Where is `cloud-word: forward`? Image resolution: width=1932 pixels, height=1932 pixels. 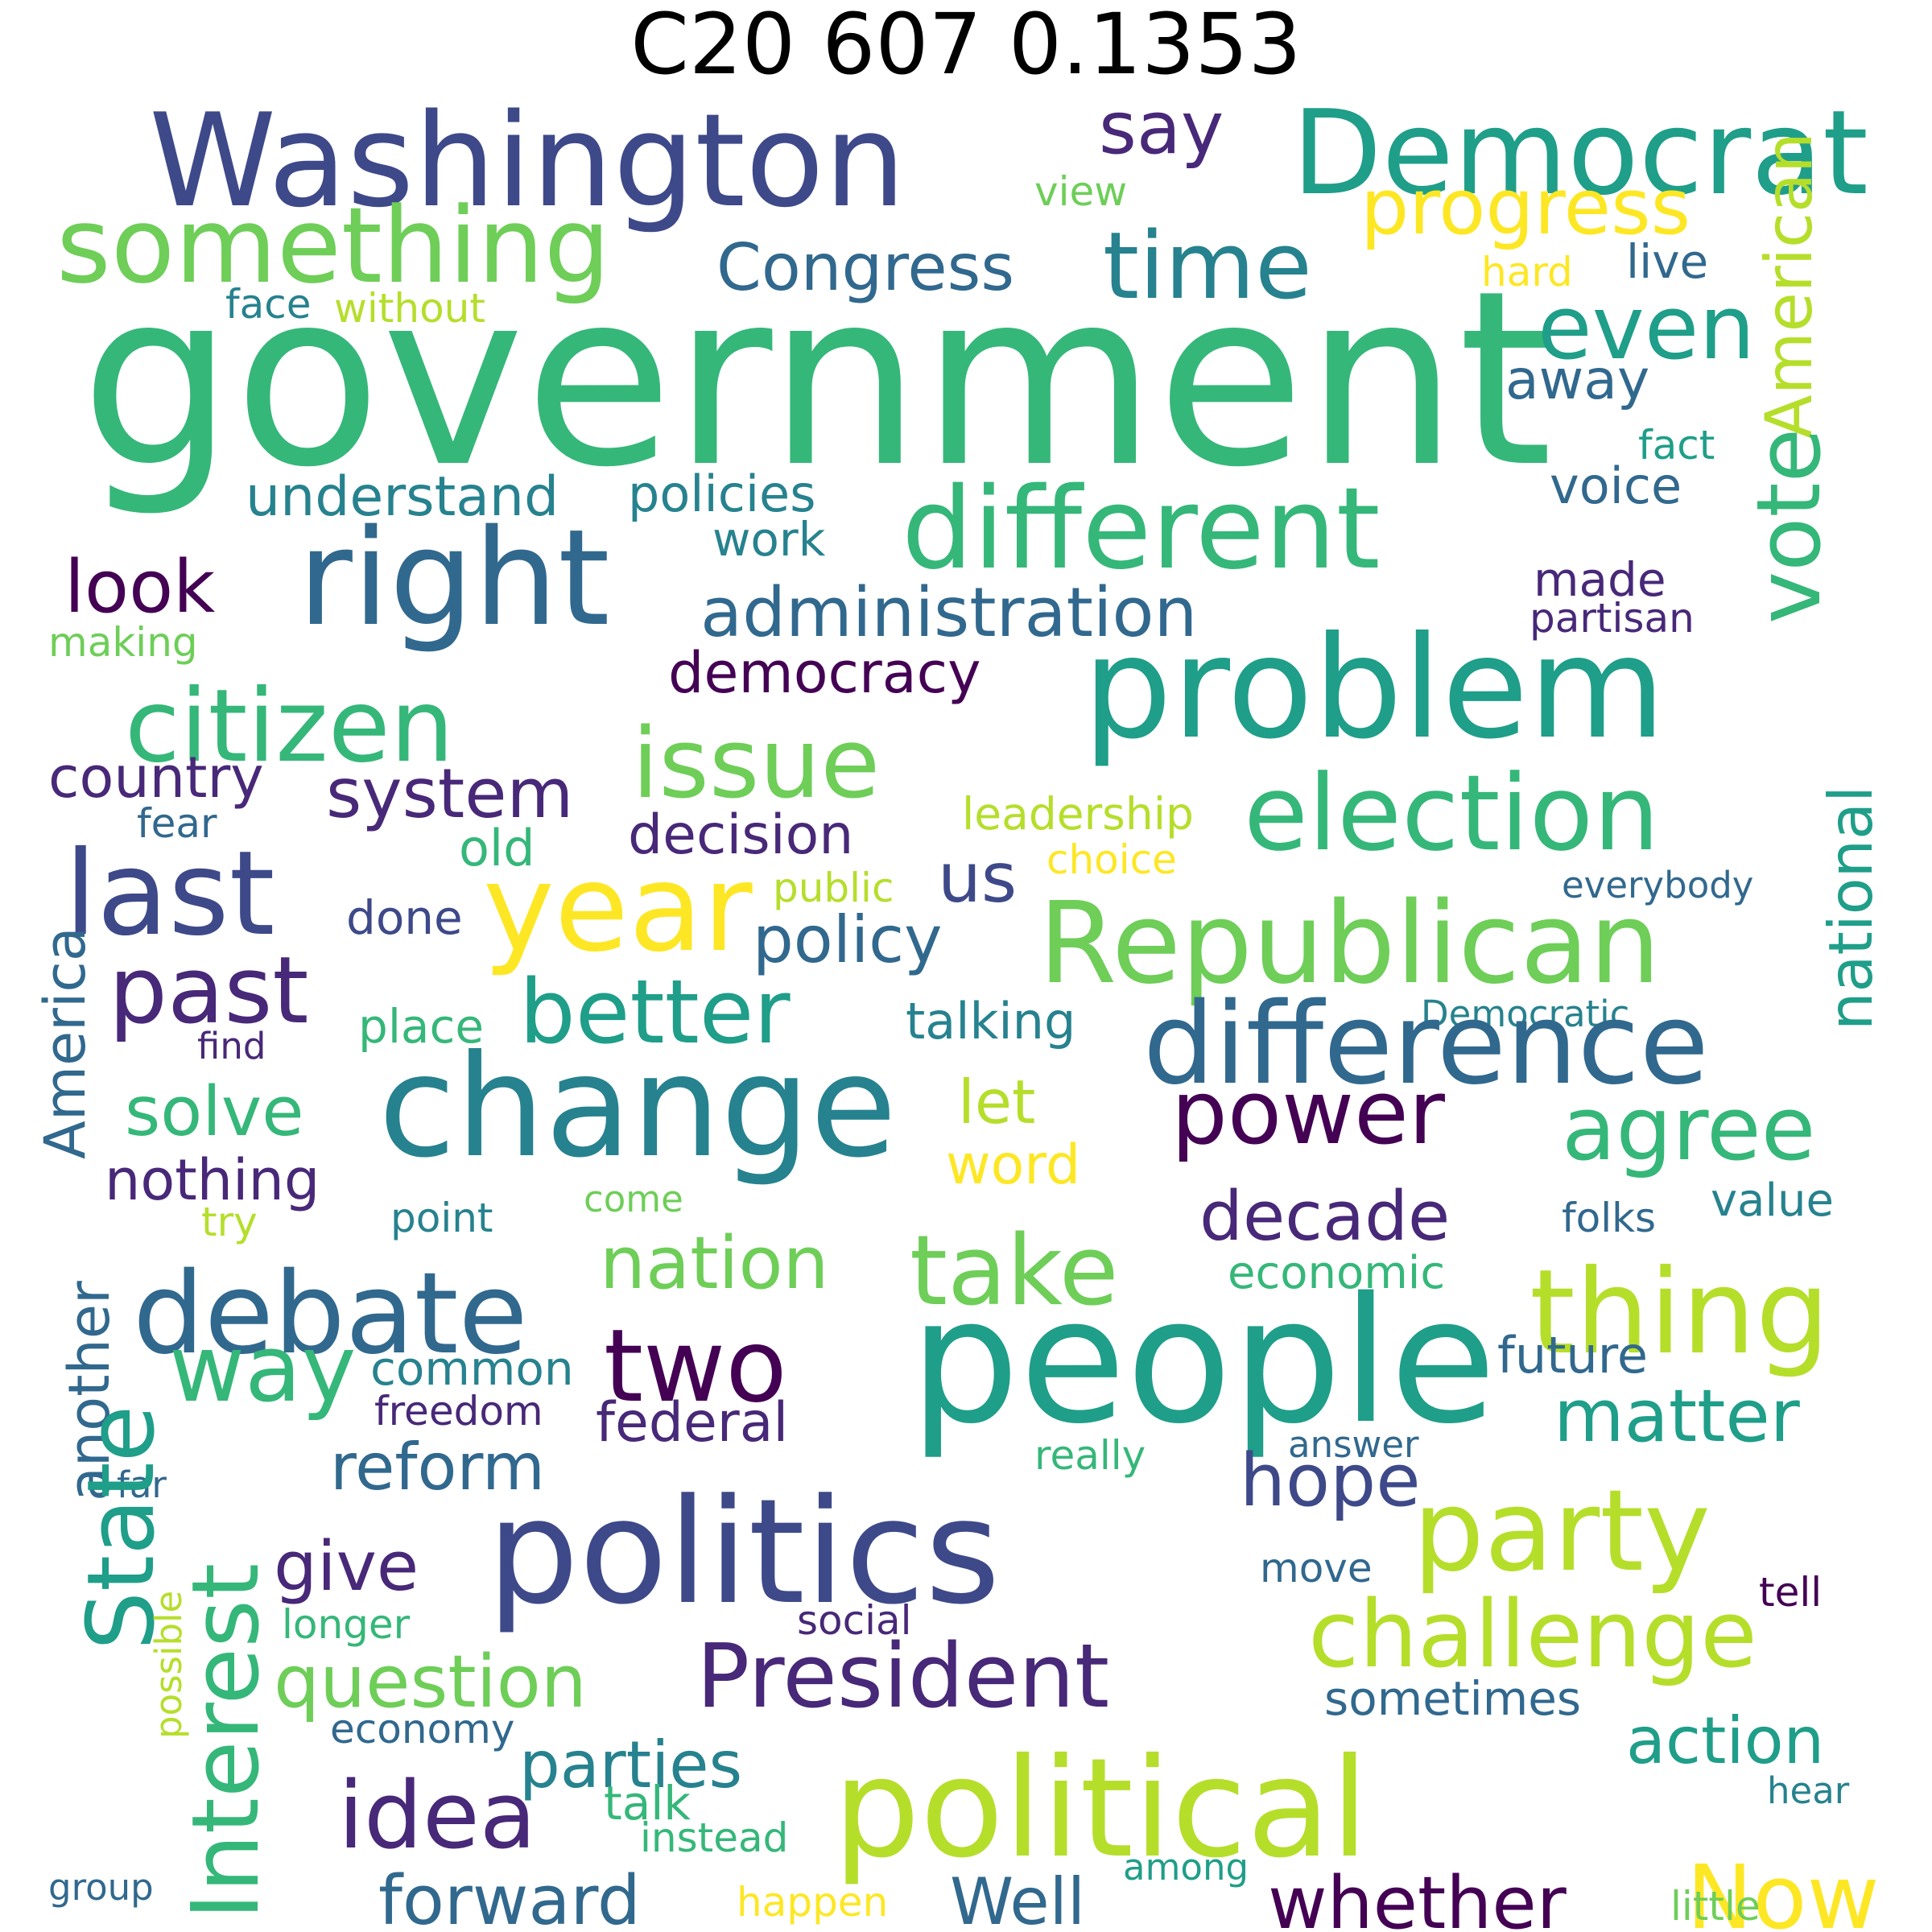 cloud-word: forward is located at coordinates (509, 1896).